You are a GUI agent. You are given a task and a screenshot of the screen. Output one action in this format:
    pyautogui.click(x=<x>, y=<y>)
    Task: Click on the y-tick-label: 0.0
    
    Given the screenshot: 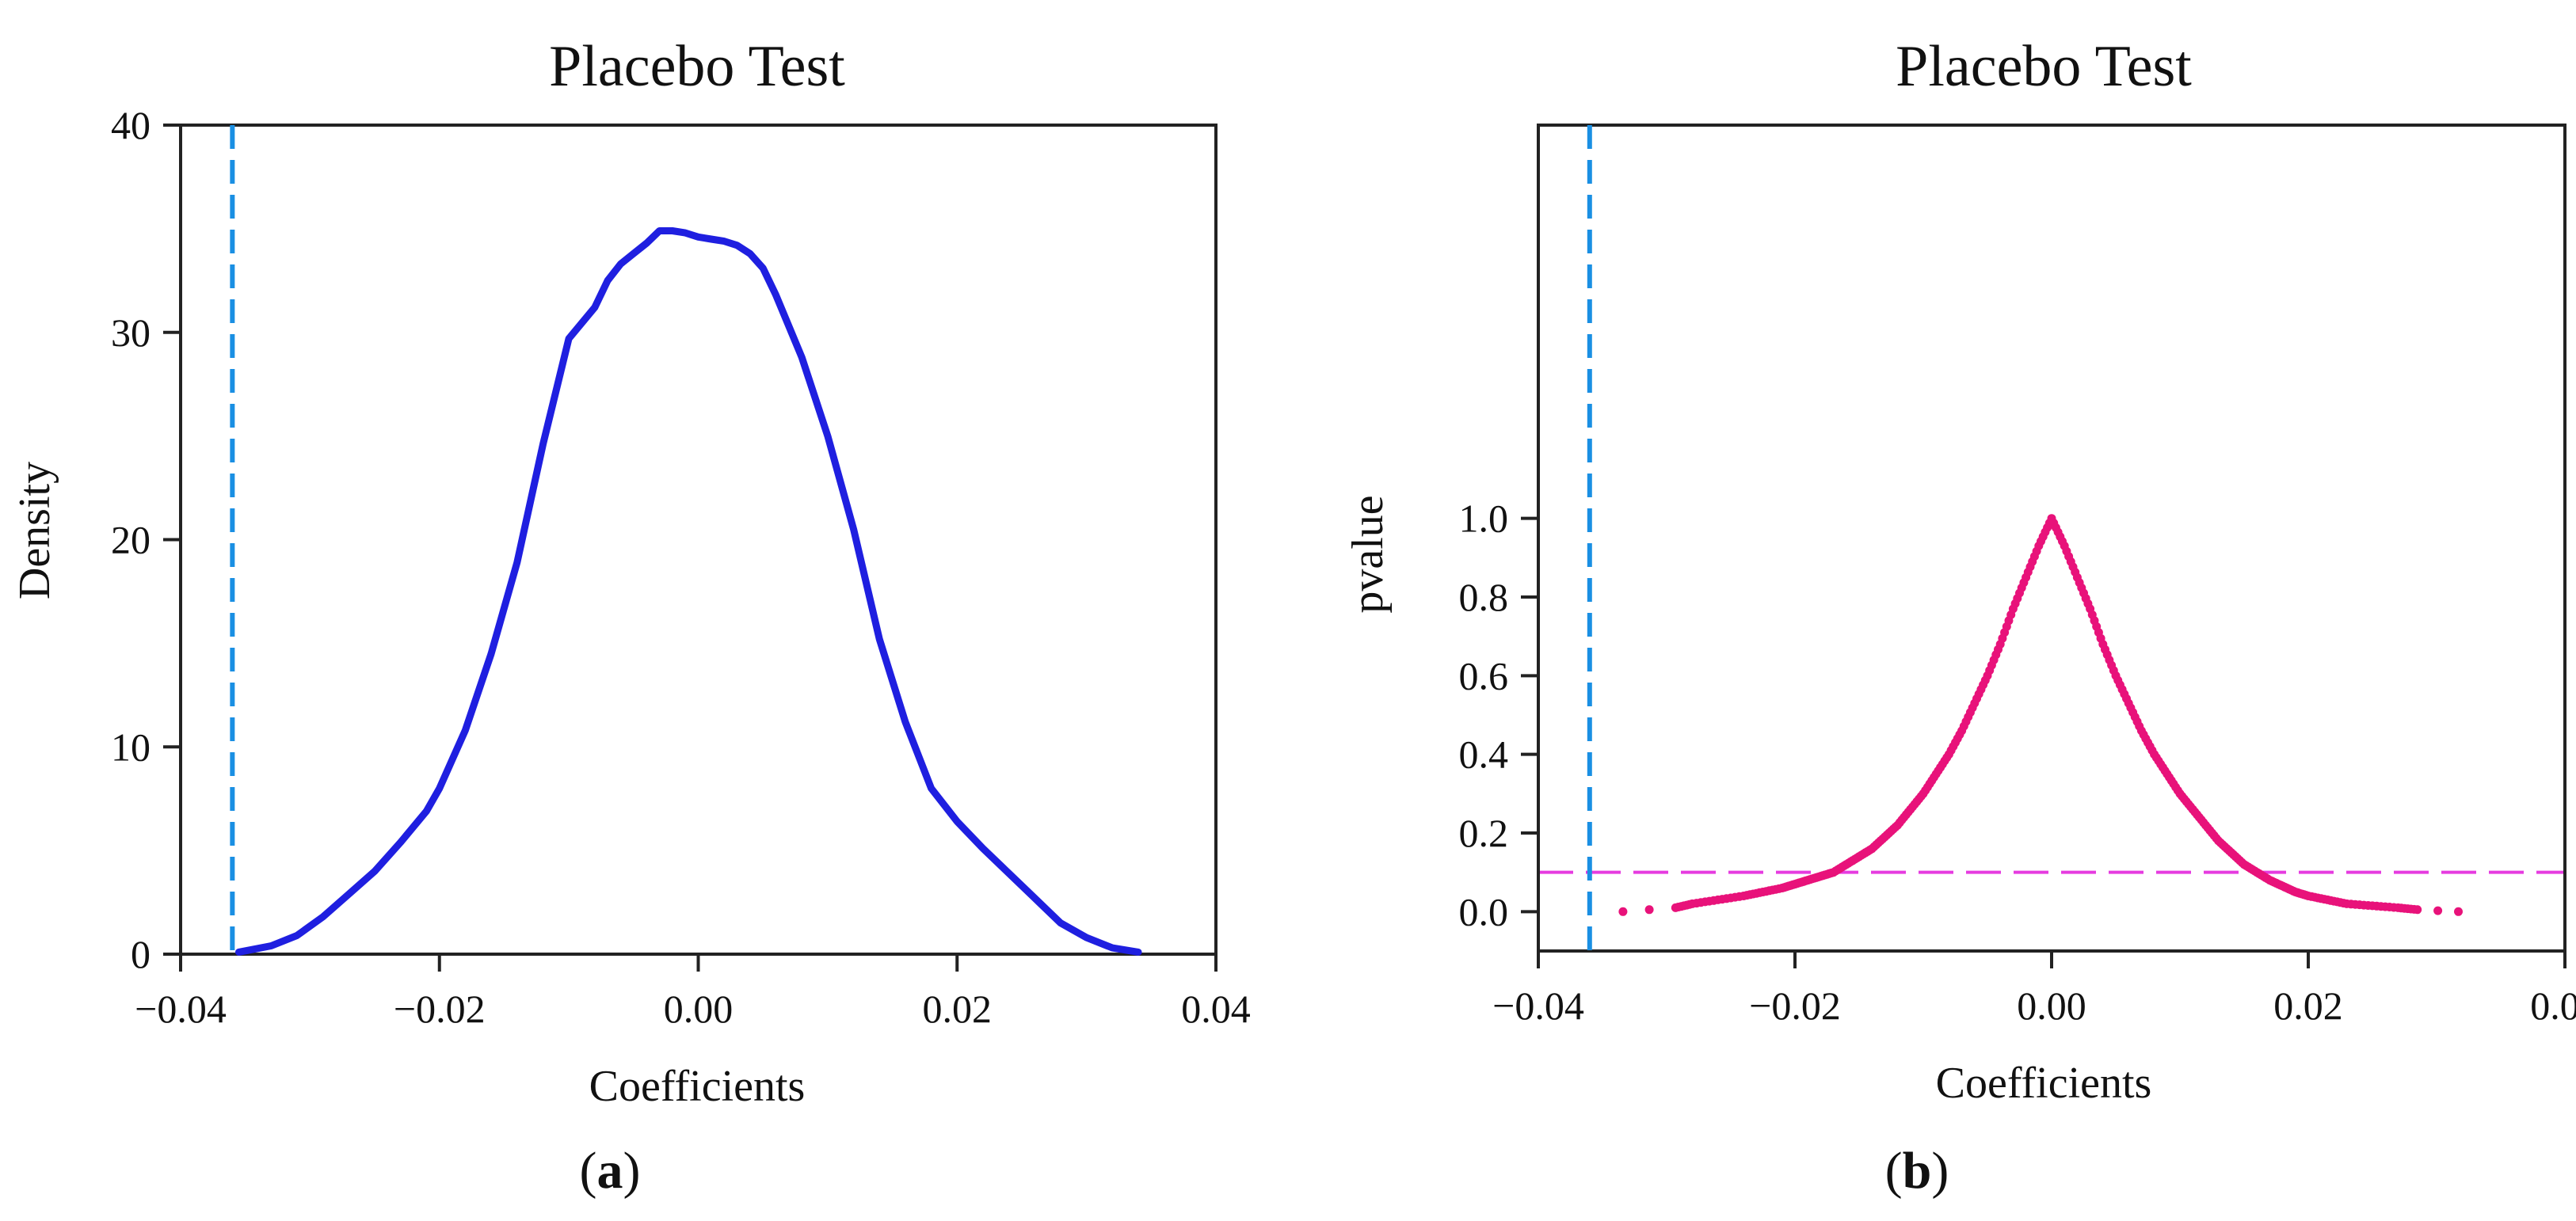 What is the action you would take?
    pyautogui.click(x=1484, y=911)
    